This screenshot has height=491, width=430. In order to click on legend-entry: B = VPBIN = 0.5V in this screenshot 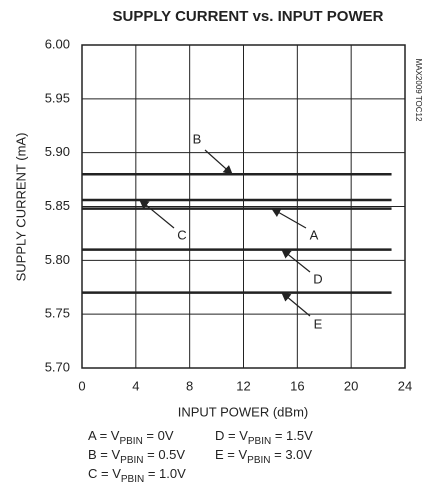, I will do `click(136, 456)`.